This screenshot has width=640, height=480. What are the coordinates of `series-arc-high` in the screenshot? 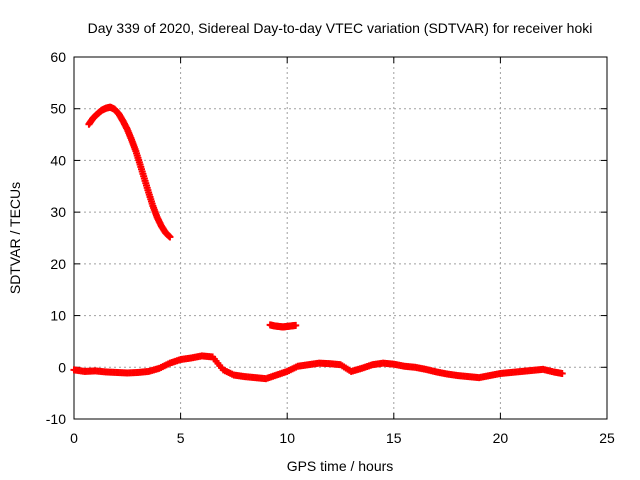 It's located at (129, 172).